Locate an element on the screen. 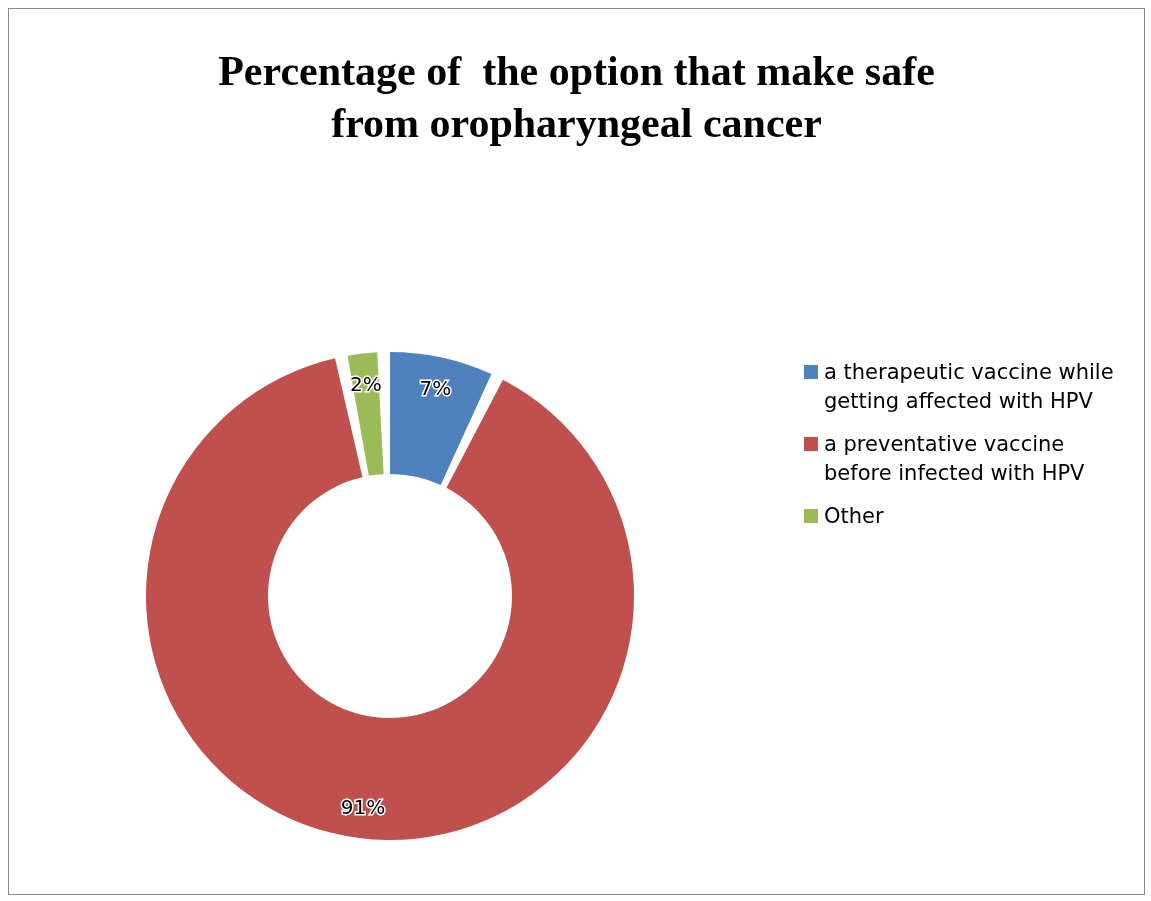  legend-label: a therapeutic vaccine while getting affected with HPV is located at coordinates (969, 387).